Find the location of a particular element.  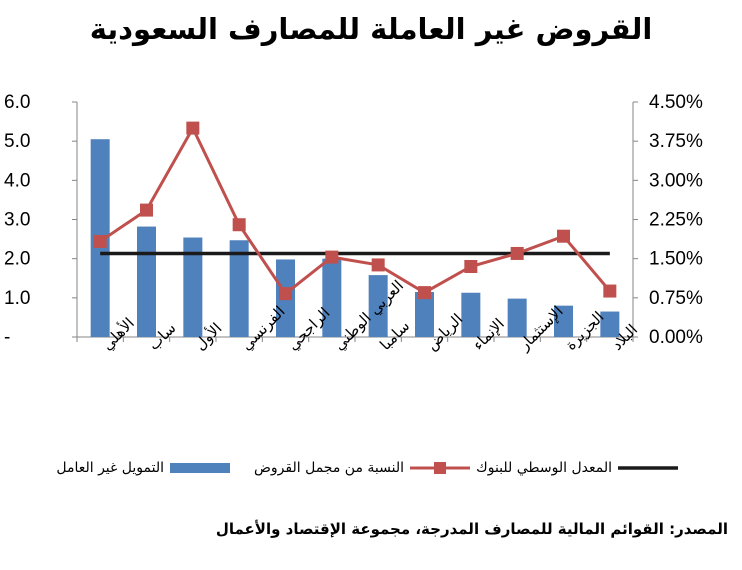

y-right-tick-label: 2.25% is located at coordinates (676, 220).